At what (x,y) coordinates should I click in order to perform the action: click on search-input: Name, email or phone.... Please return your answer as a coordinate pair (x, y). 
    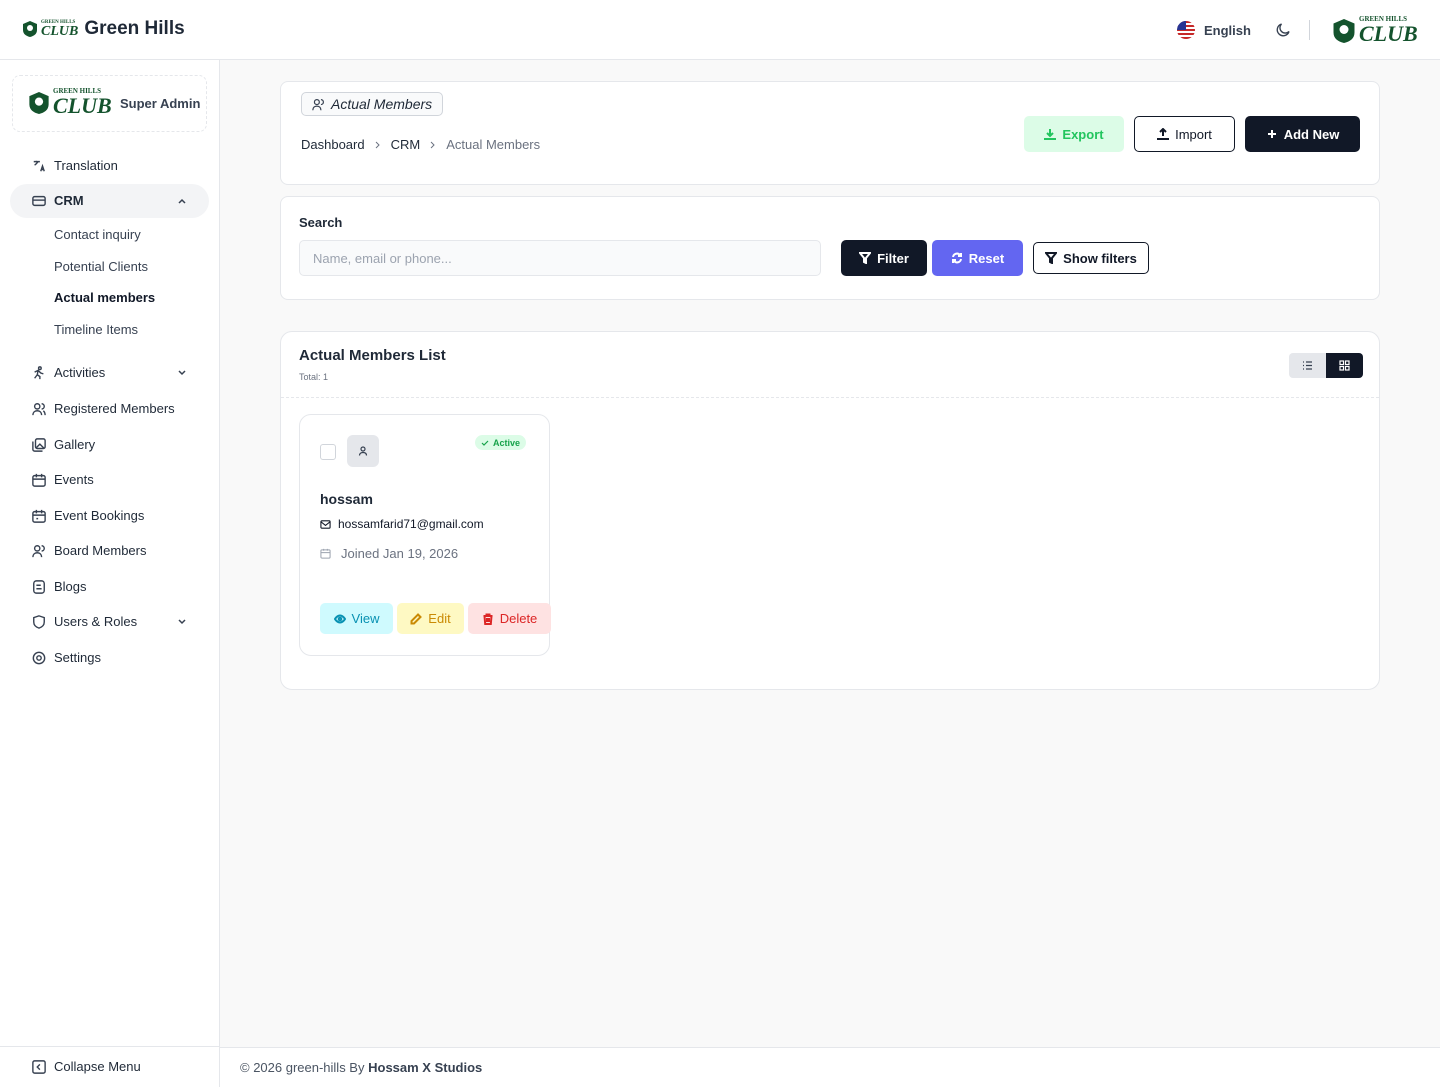
    Looking at the image, I should click on (560, 258).